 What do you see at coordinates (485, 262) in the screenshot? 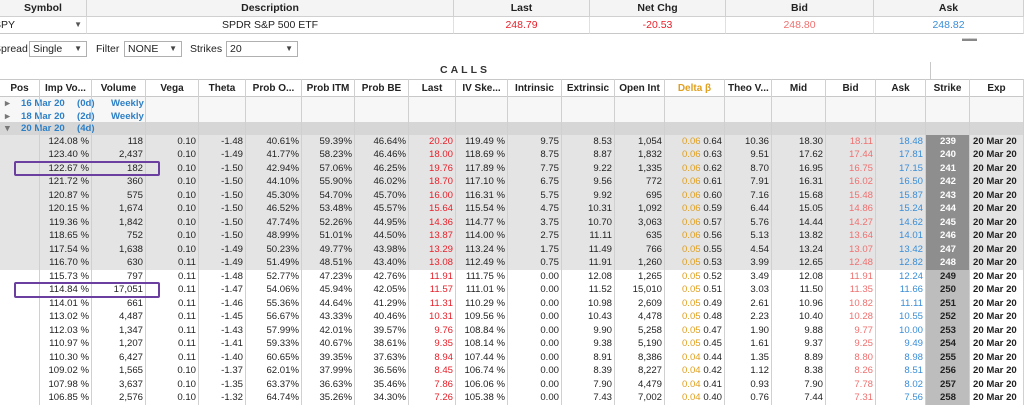
I see `iv-skew-cell: 112.49 %` at bounding box center [485, 262].